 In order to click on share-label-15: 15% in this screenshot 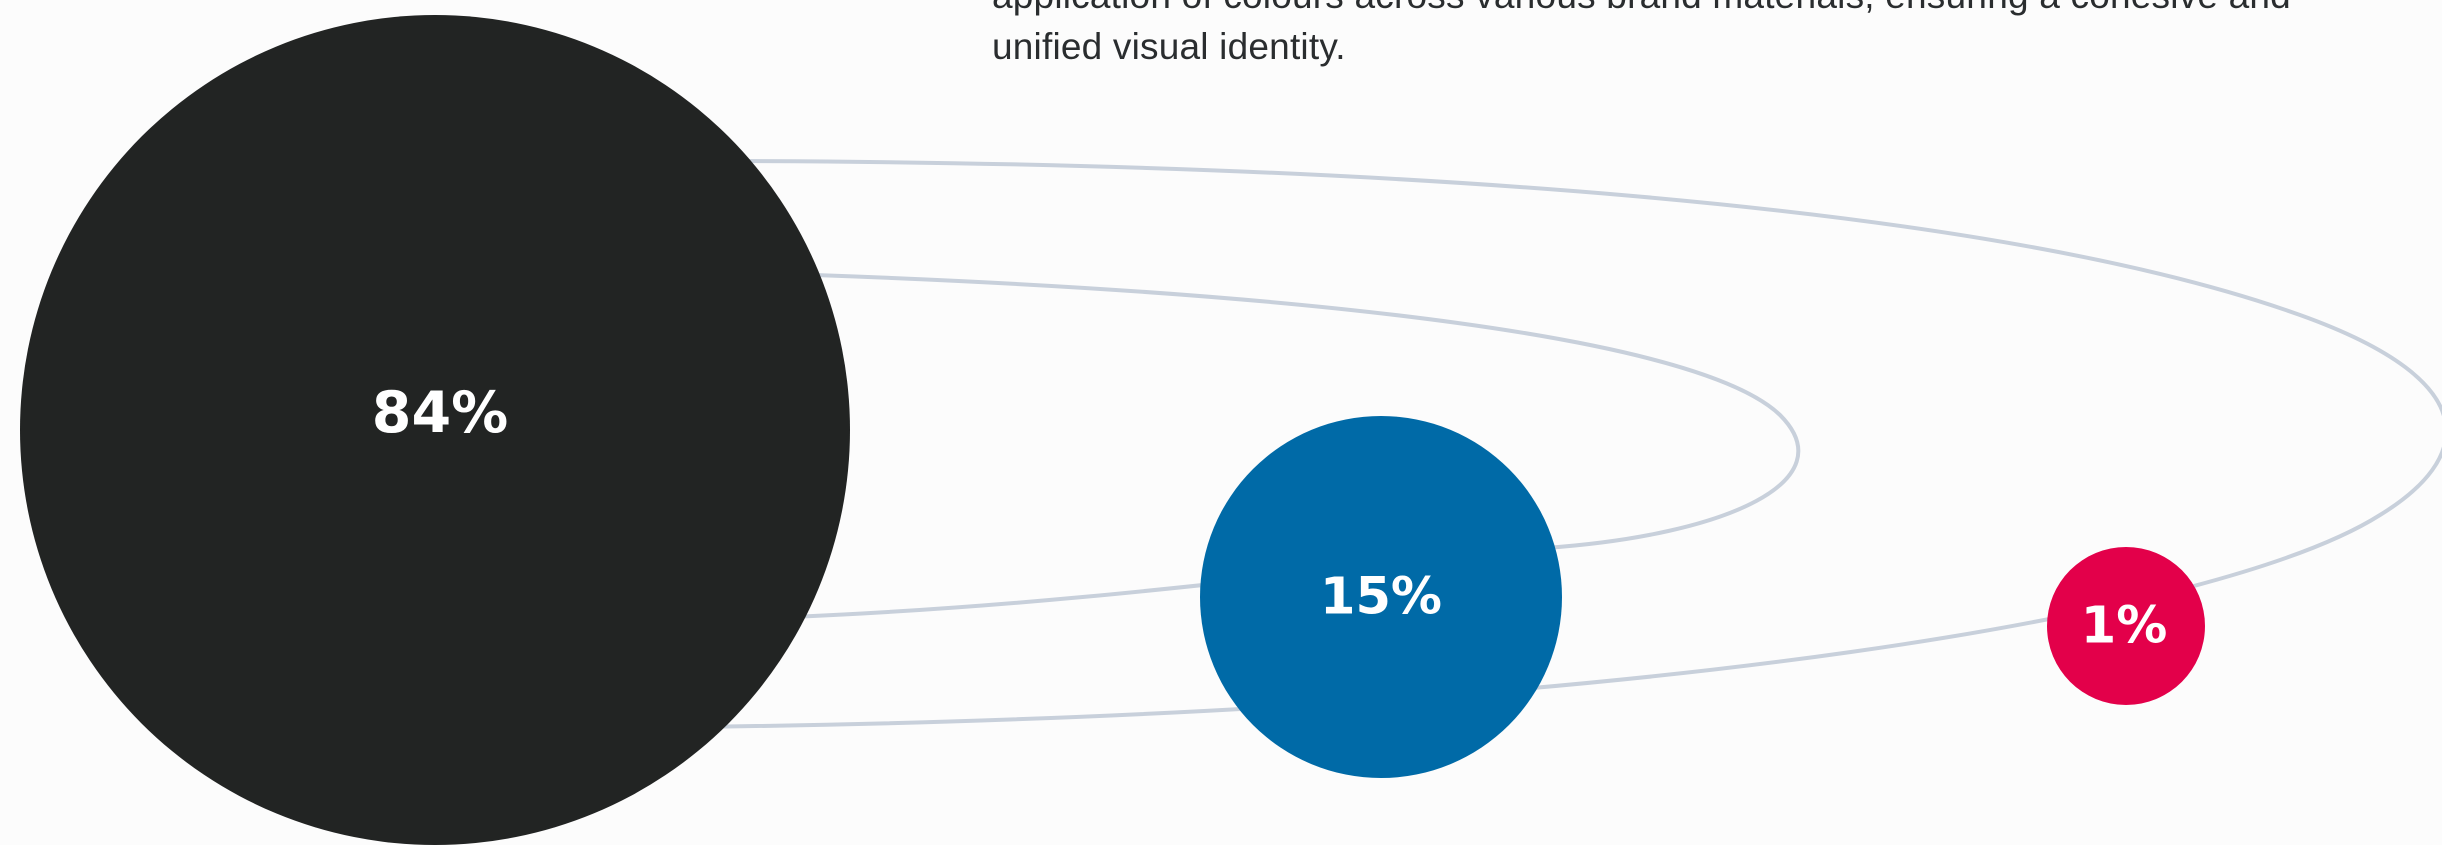, I will do `click(1381, 597)`.